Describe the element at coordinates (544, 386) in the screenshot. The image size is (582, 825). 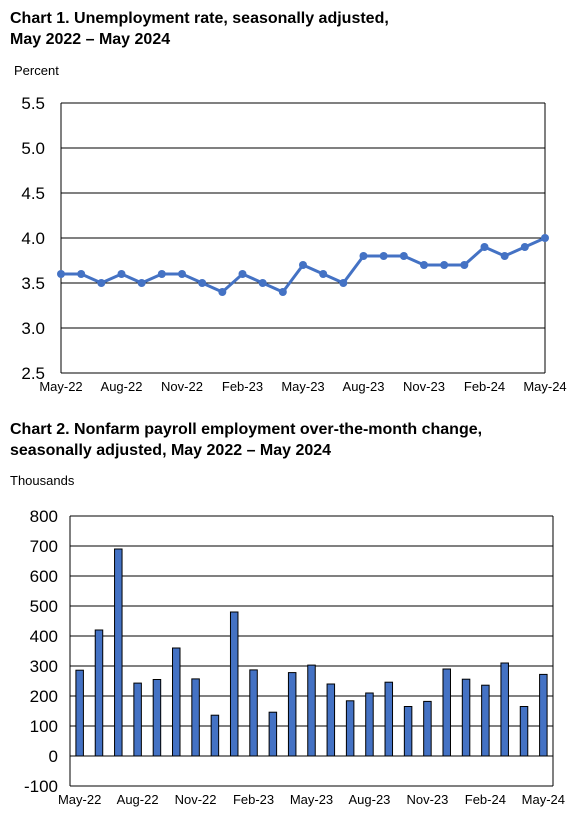
I see `chart1-x-tick-label: May-24` at that location.